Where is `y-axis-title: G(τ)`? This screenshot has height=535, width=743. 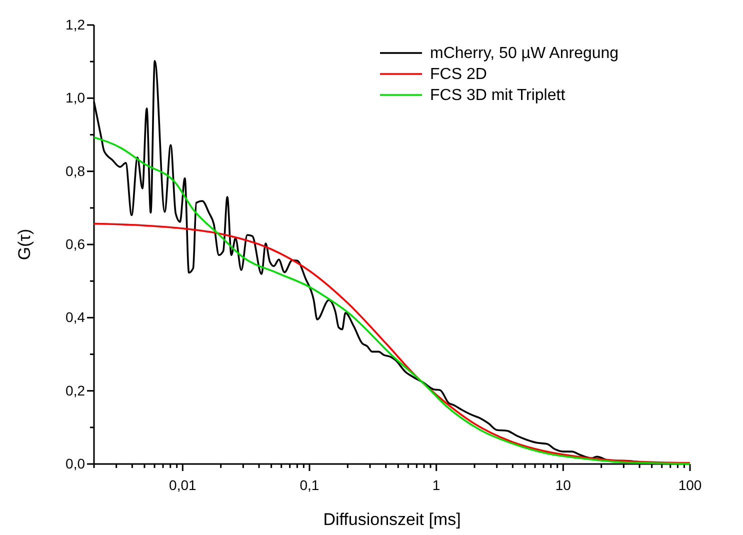
y-axis-title: G(τ) is located at coordinates (24, 244).